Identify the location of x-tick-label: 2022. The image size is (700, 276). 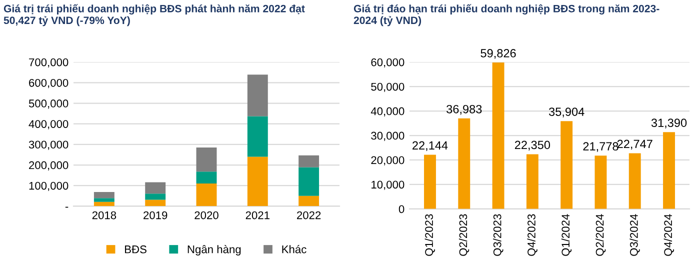
(309, 215).